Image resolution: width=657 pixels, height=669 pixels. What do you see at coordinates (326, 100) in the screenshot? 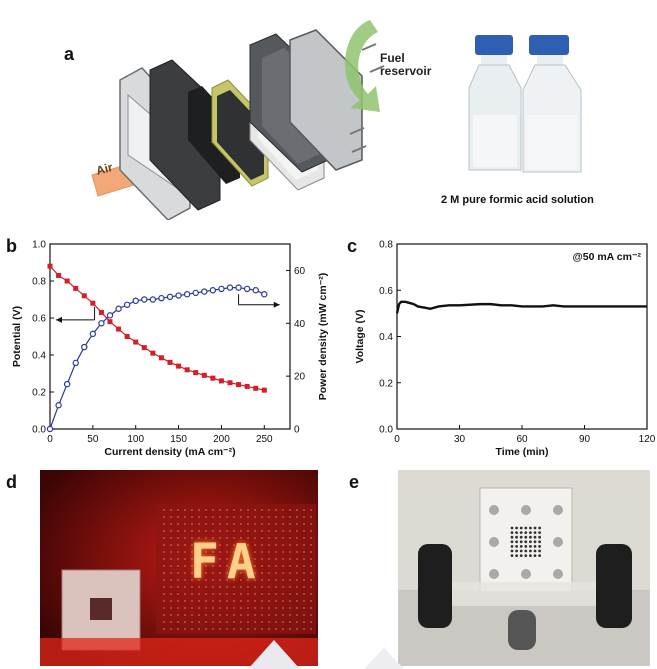
I see `end-plate-right` at bounding box center [326, 100].